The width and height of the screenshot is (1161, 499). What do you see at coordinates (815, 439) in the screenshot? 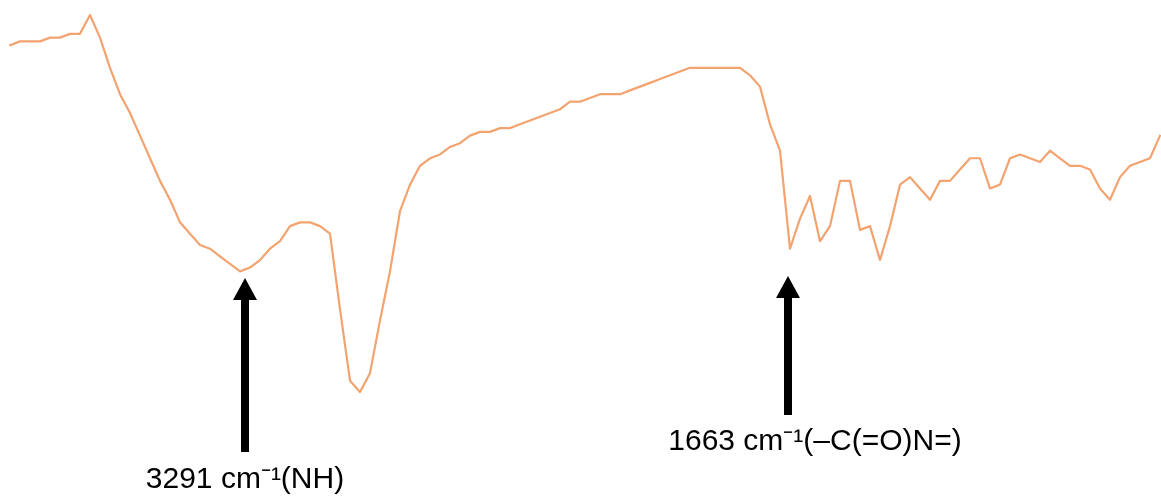
I see `text: 1663 cm⁻¹(–C(=O)N=)` at bounding box center [815, 439].